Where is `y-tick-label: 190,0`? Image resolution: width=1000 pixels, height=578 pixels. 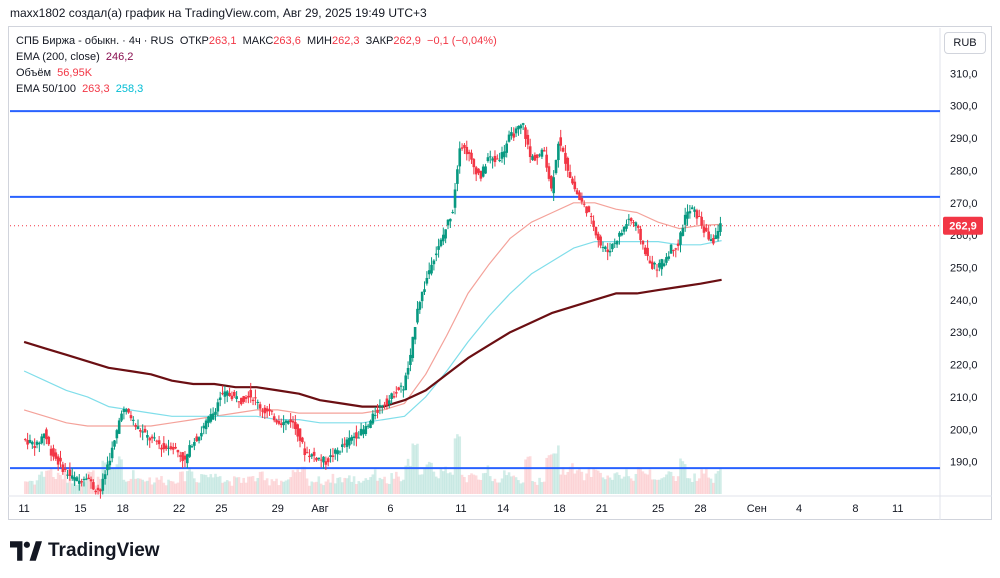 y-tick-label: 190,0 is located at coordinates (964, 463).